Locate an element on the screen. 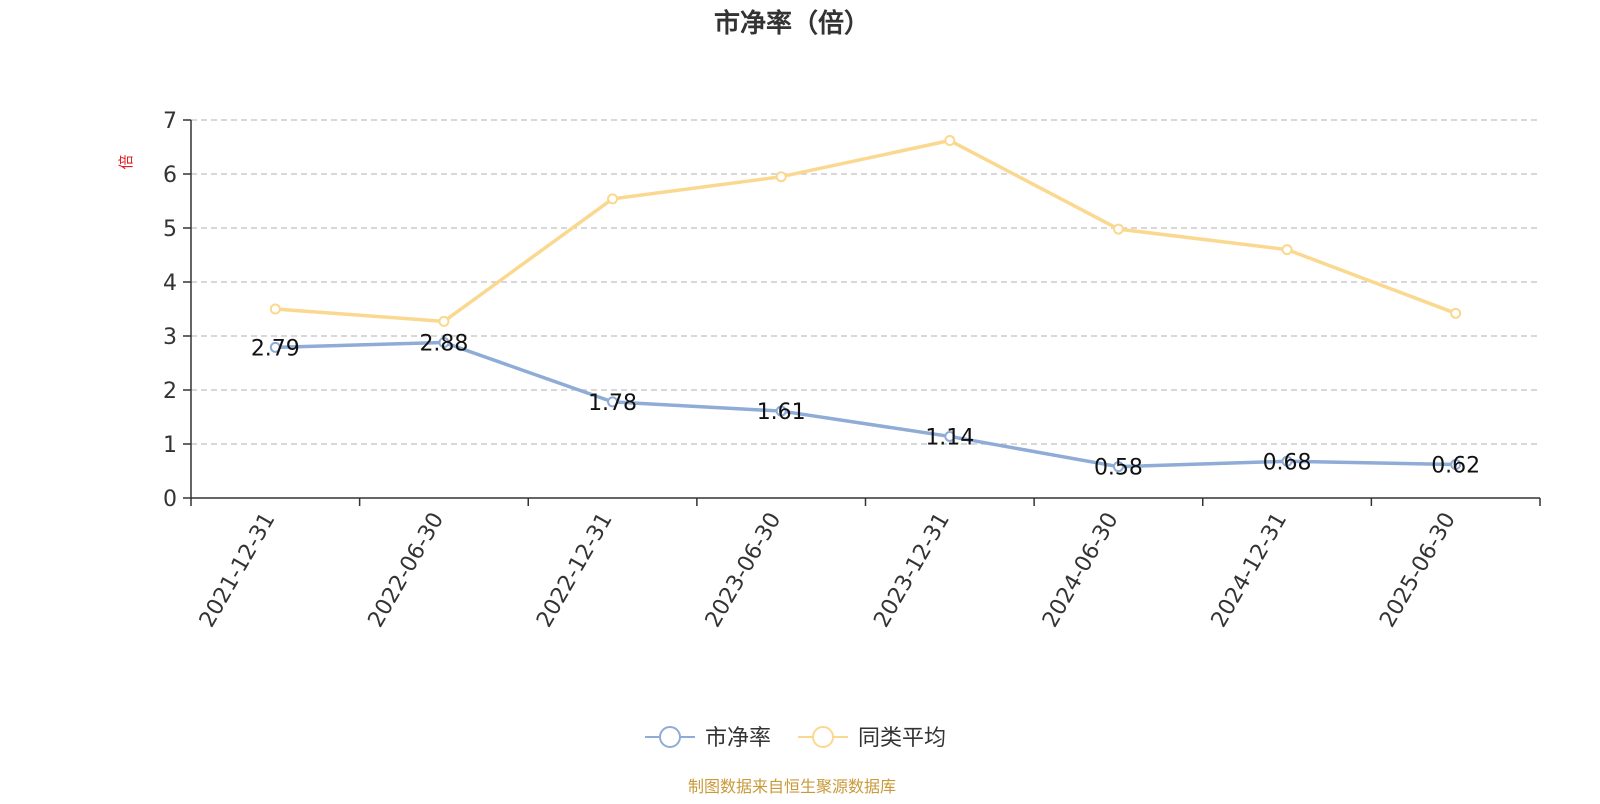 This screenshot has width=1600, height=804. y-tick-label: 0 is located at coordinates (170, 499).